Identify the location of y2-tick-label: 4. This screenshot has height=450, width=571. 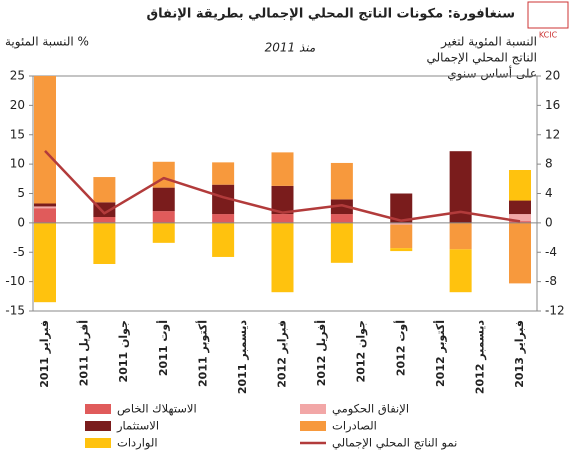
(549, 193).